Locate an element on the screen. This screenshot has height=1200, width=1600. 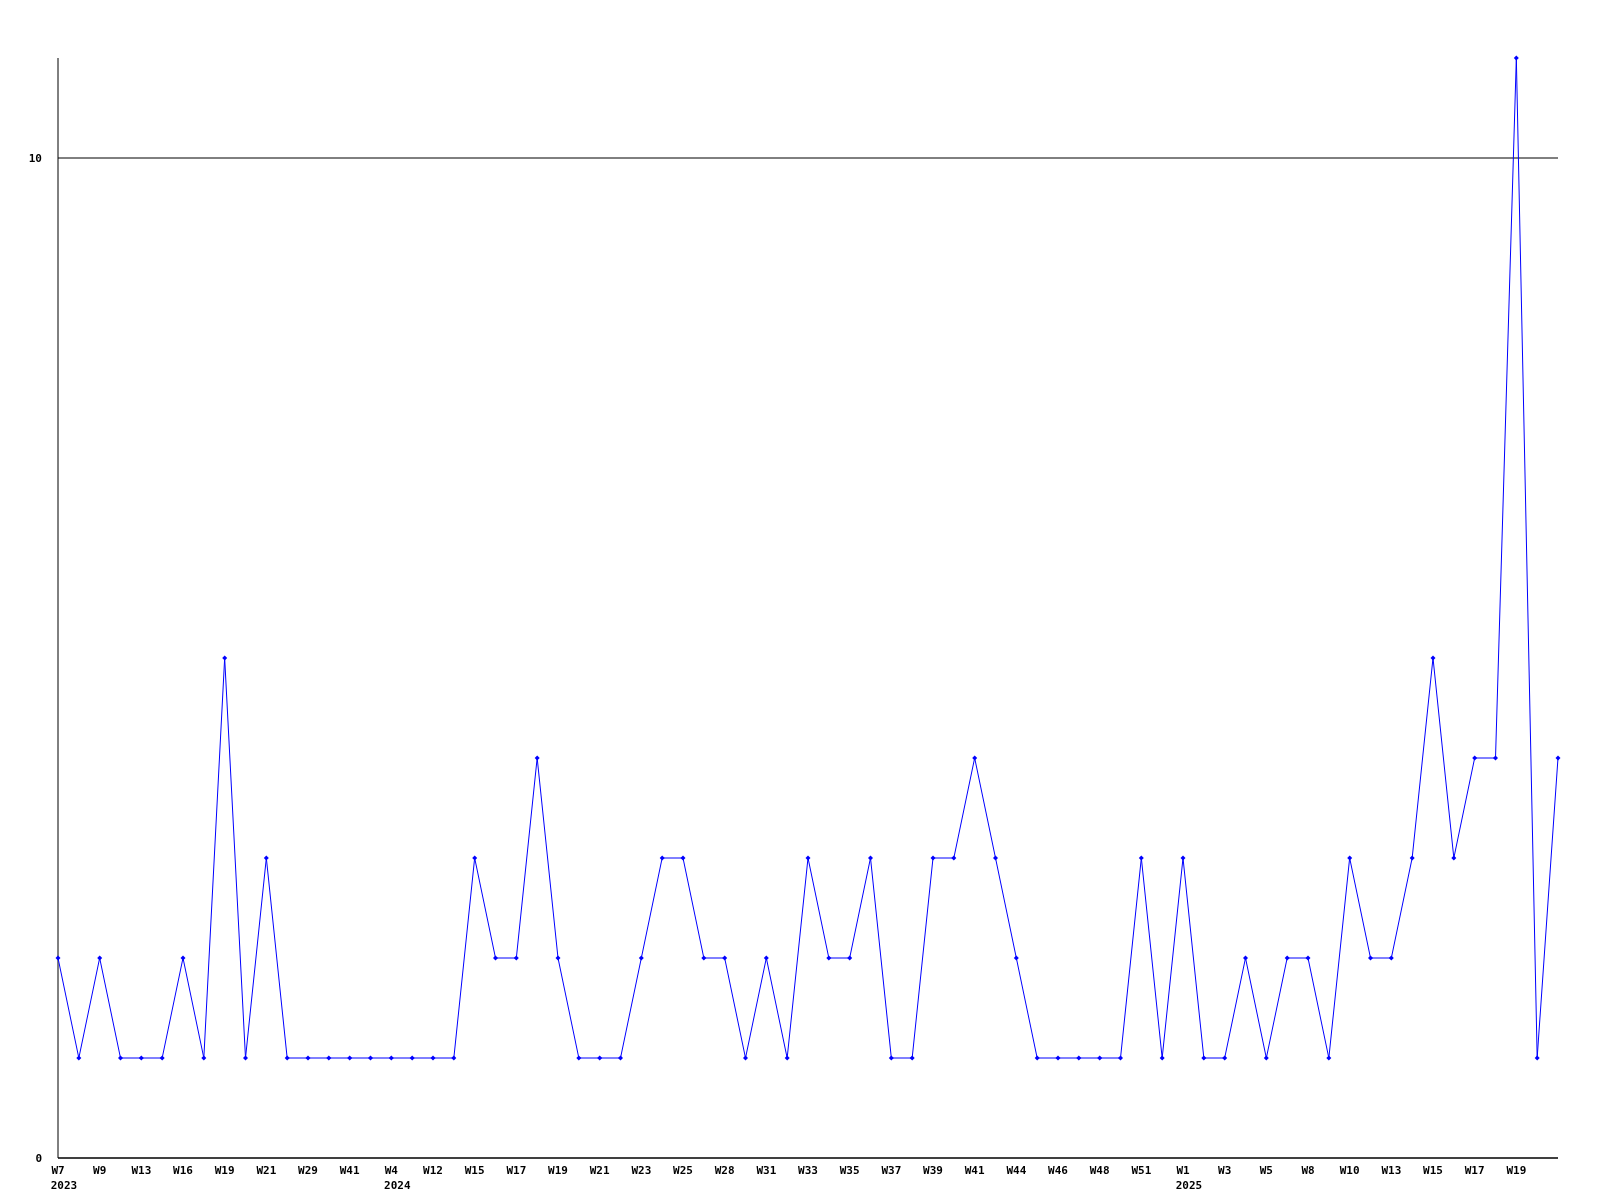
x-tick-label: W10 is located at coordinates (1349, 1170).